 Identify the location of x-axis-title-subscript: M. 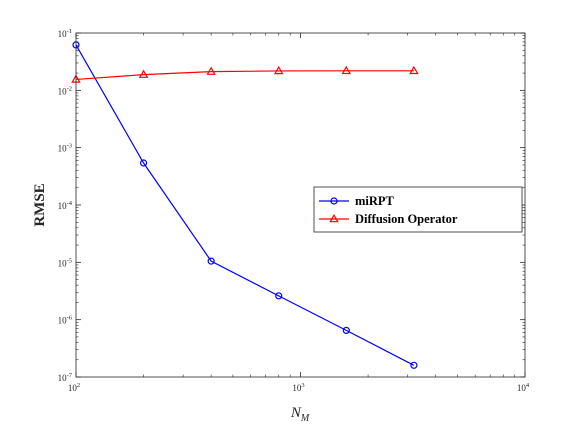
(305, 418).